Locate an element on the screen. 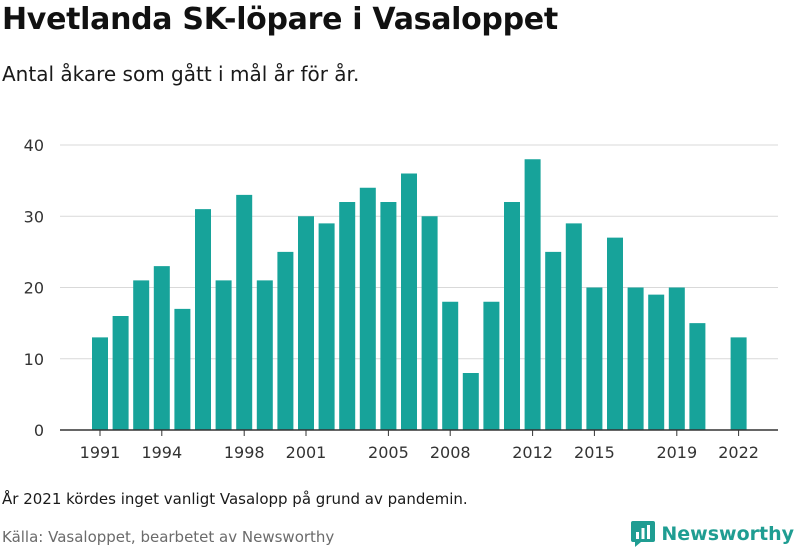 Image resolution: width=800 pixels, height=550 pixels. bar-2010 is located at coordinates (491, 365).